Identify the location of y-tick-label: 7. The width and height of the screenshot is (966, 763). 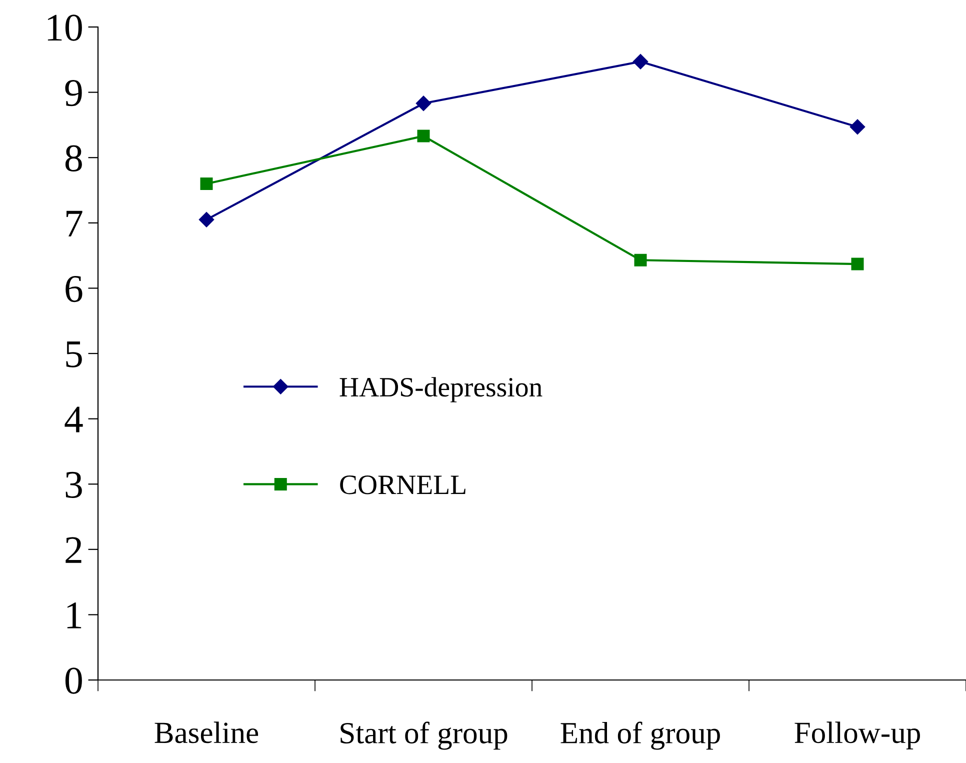
(74, 223).